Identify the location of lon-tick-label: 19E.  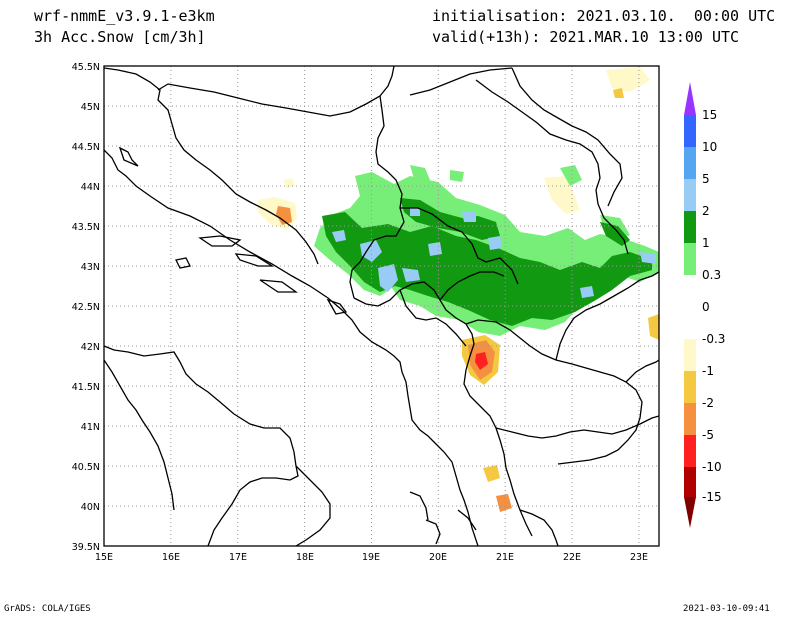
(371, 557).